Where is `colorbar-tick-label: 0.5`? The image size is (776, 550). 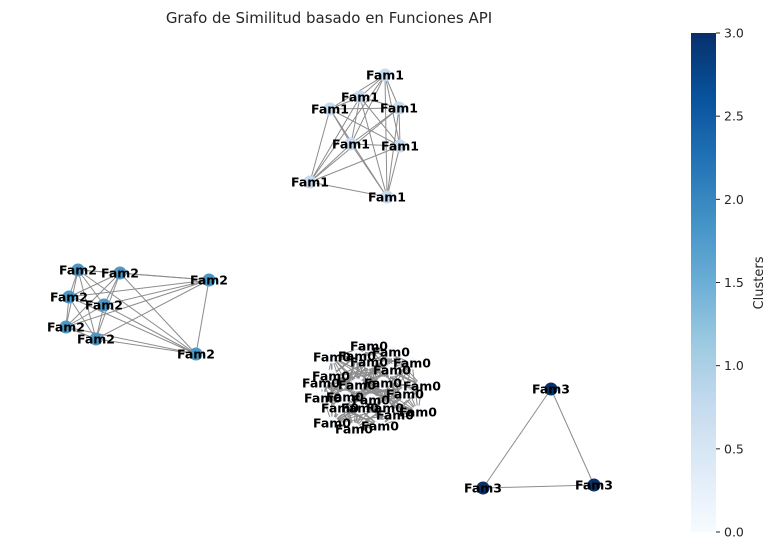
colorbar-tick-label: 0.5 is located at coordinates (734, 448).